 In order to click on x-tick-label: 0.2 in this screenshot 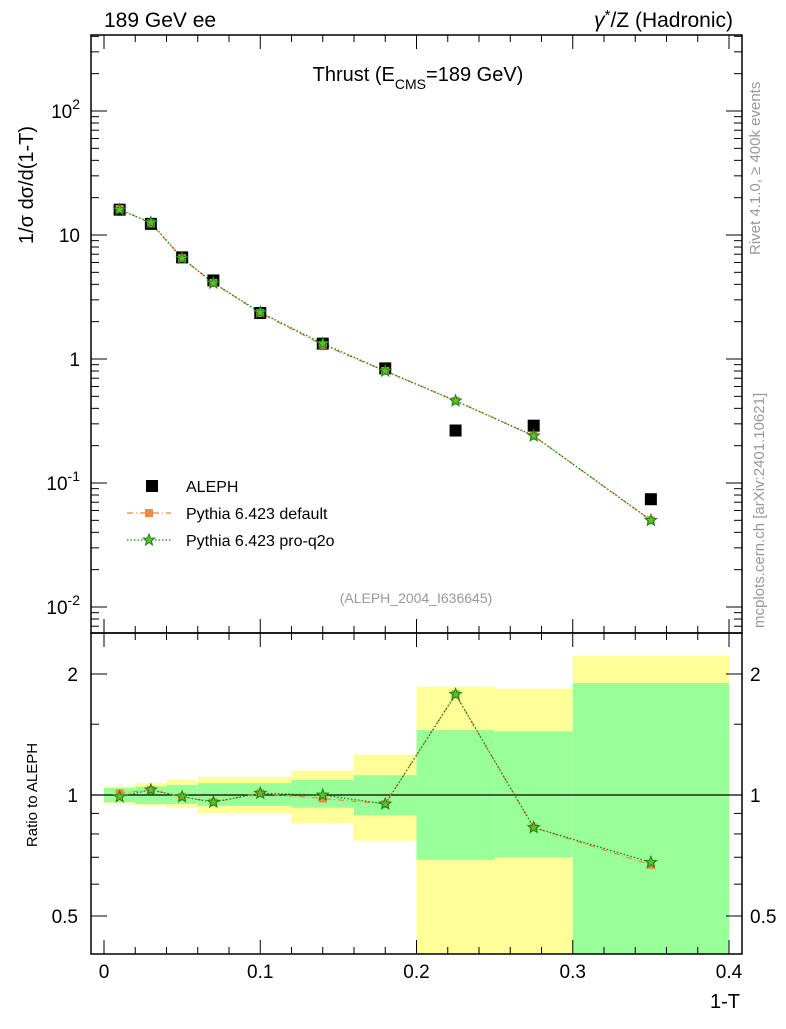, I will do `click(416, 972)`.